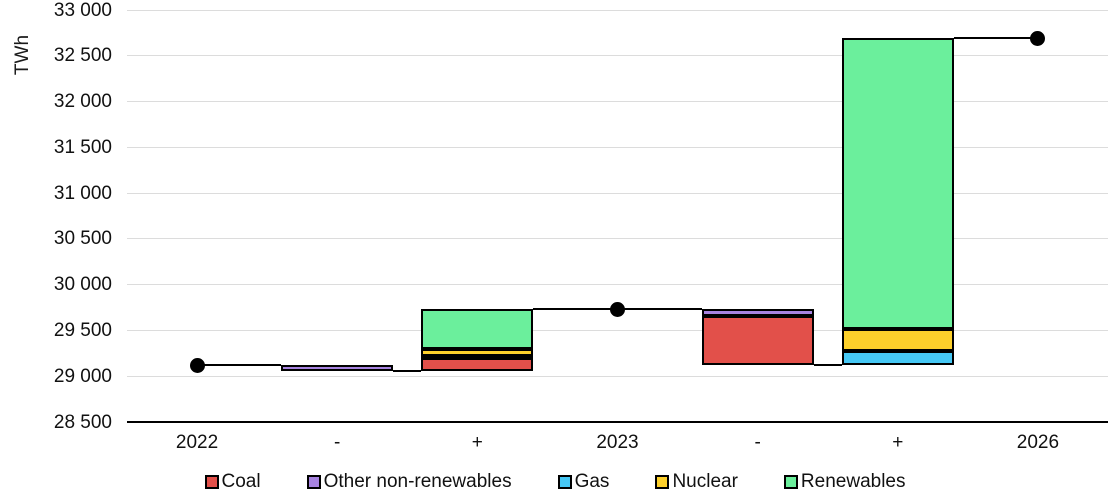  Describe the element at coordinates (241, 481) in the screenshot. I see `legend-label: Coal` at that location.